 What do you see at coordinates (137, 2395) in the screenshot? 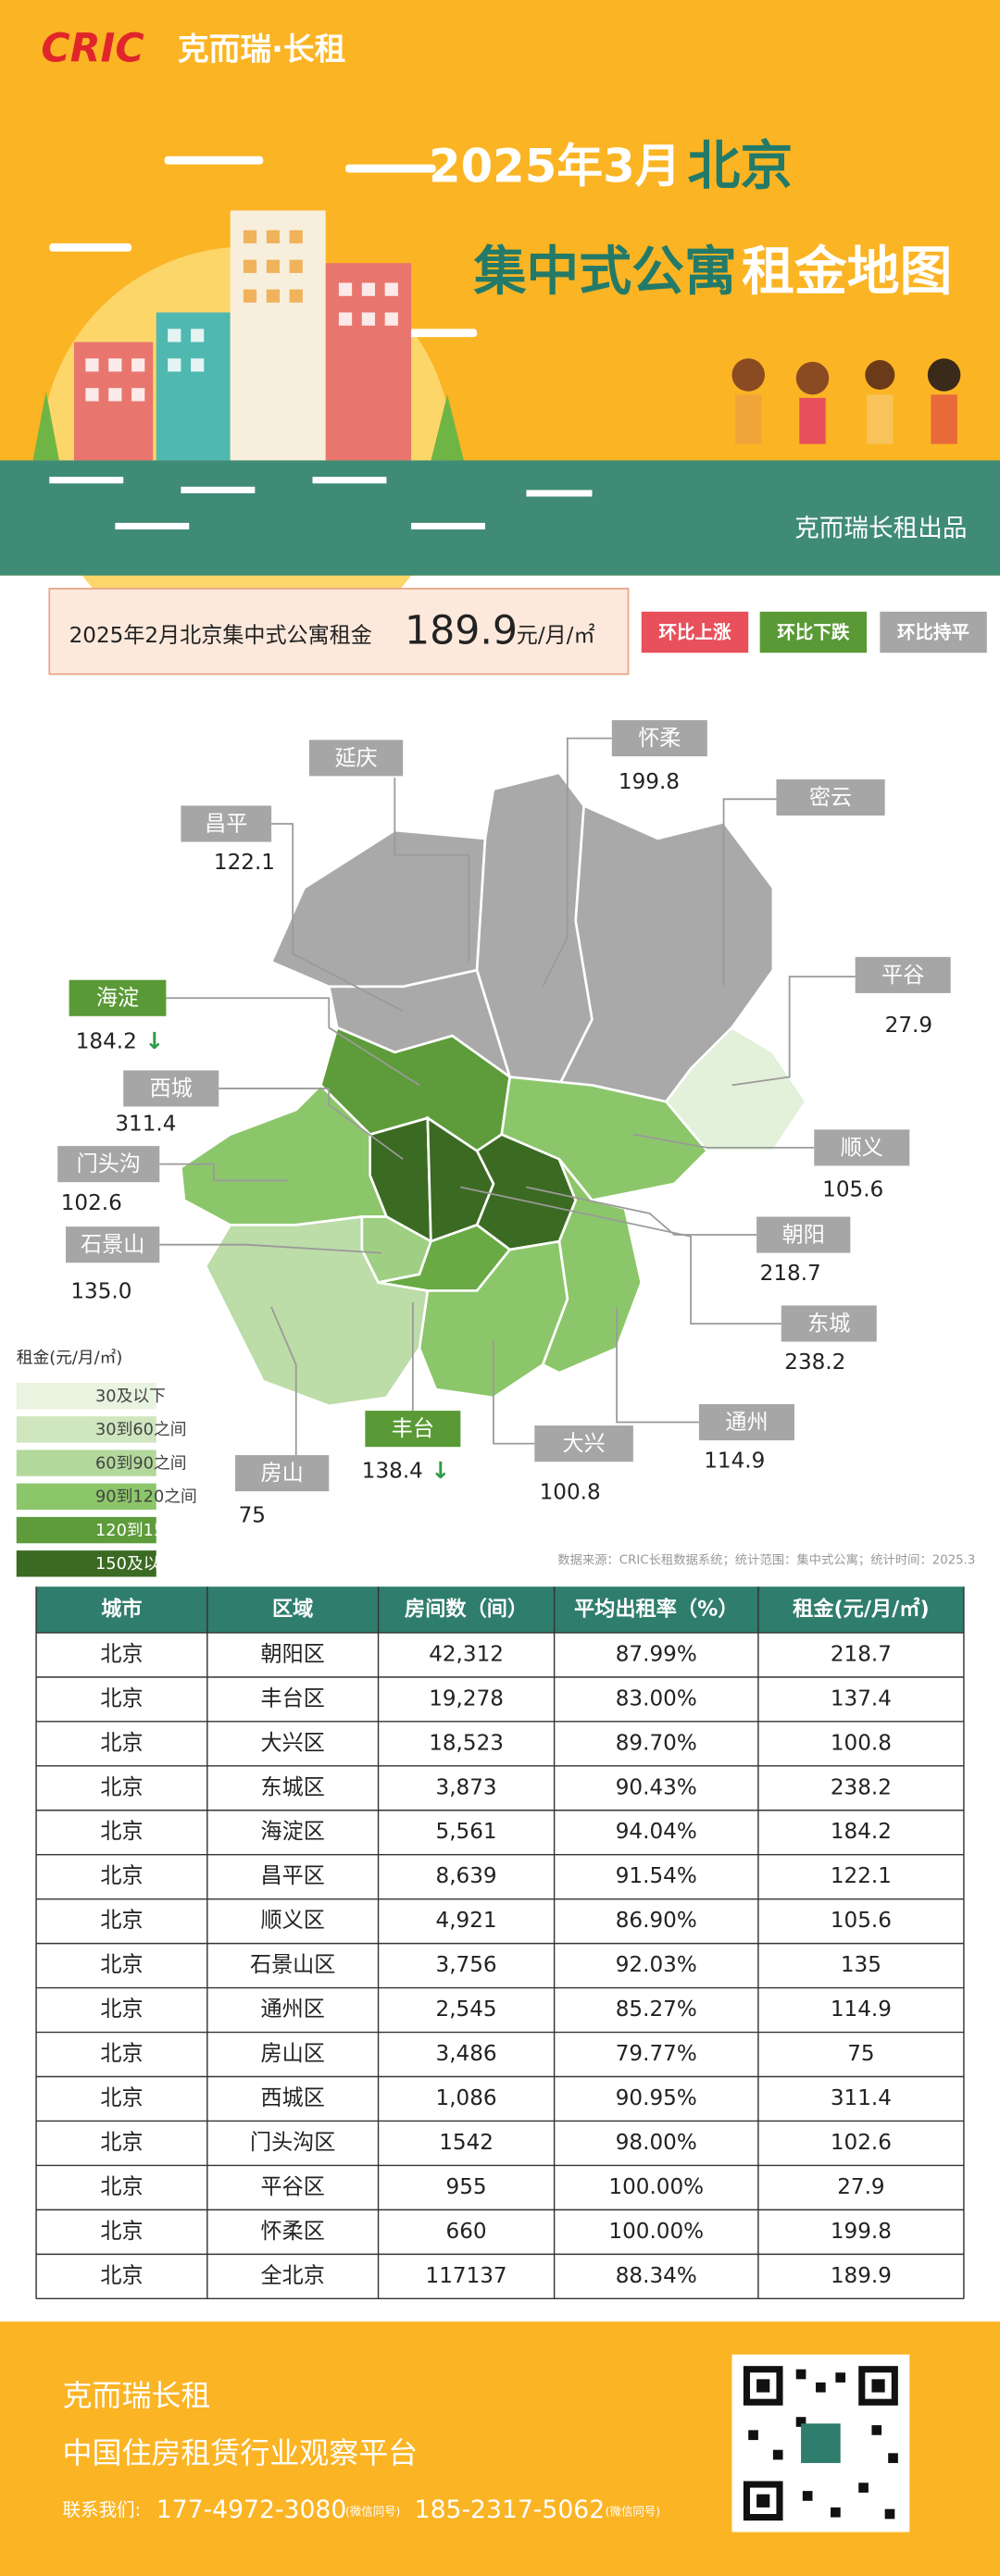
I see `footer-name: 克而瑞长租` at bounding box center [137, 2395].